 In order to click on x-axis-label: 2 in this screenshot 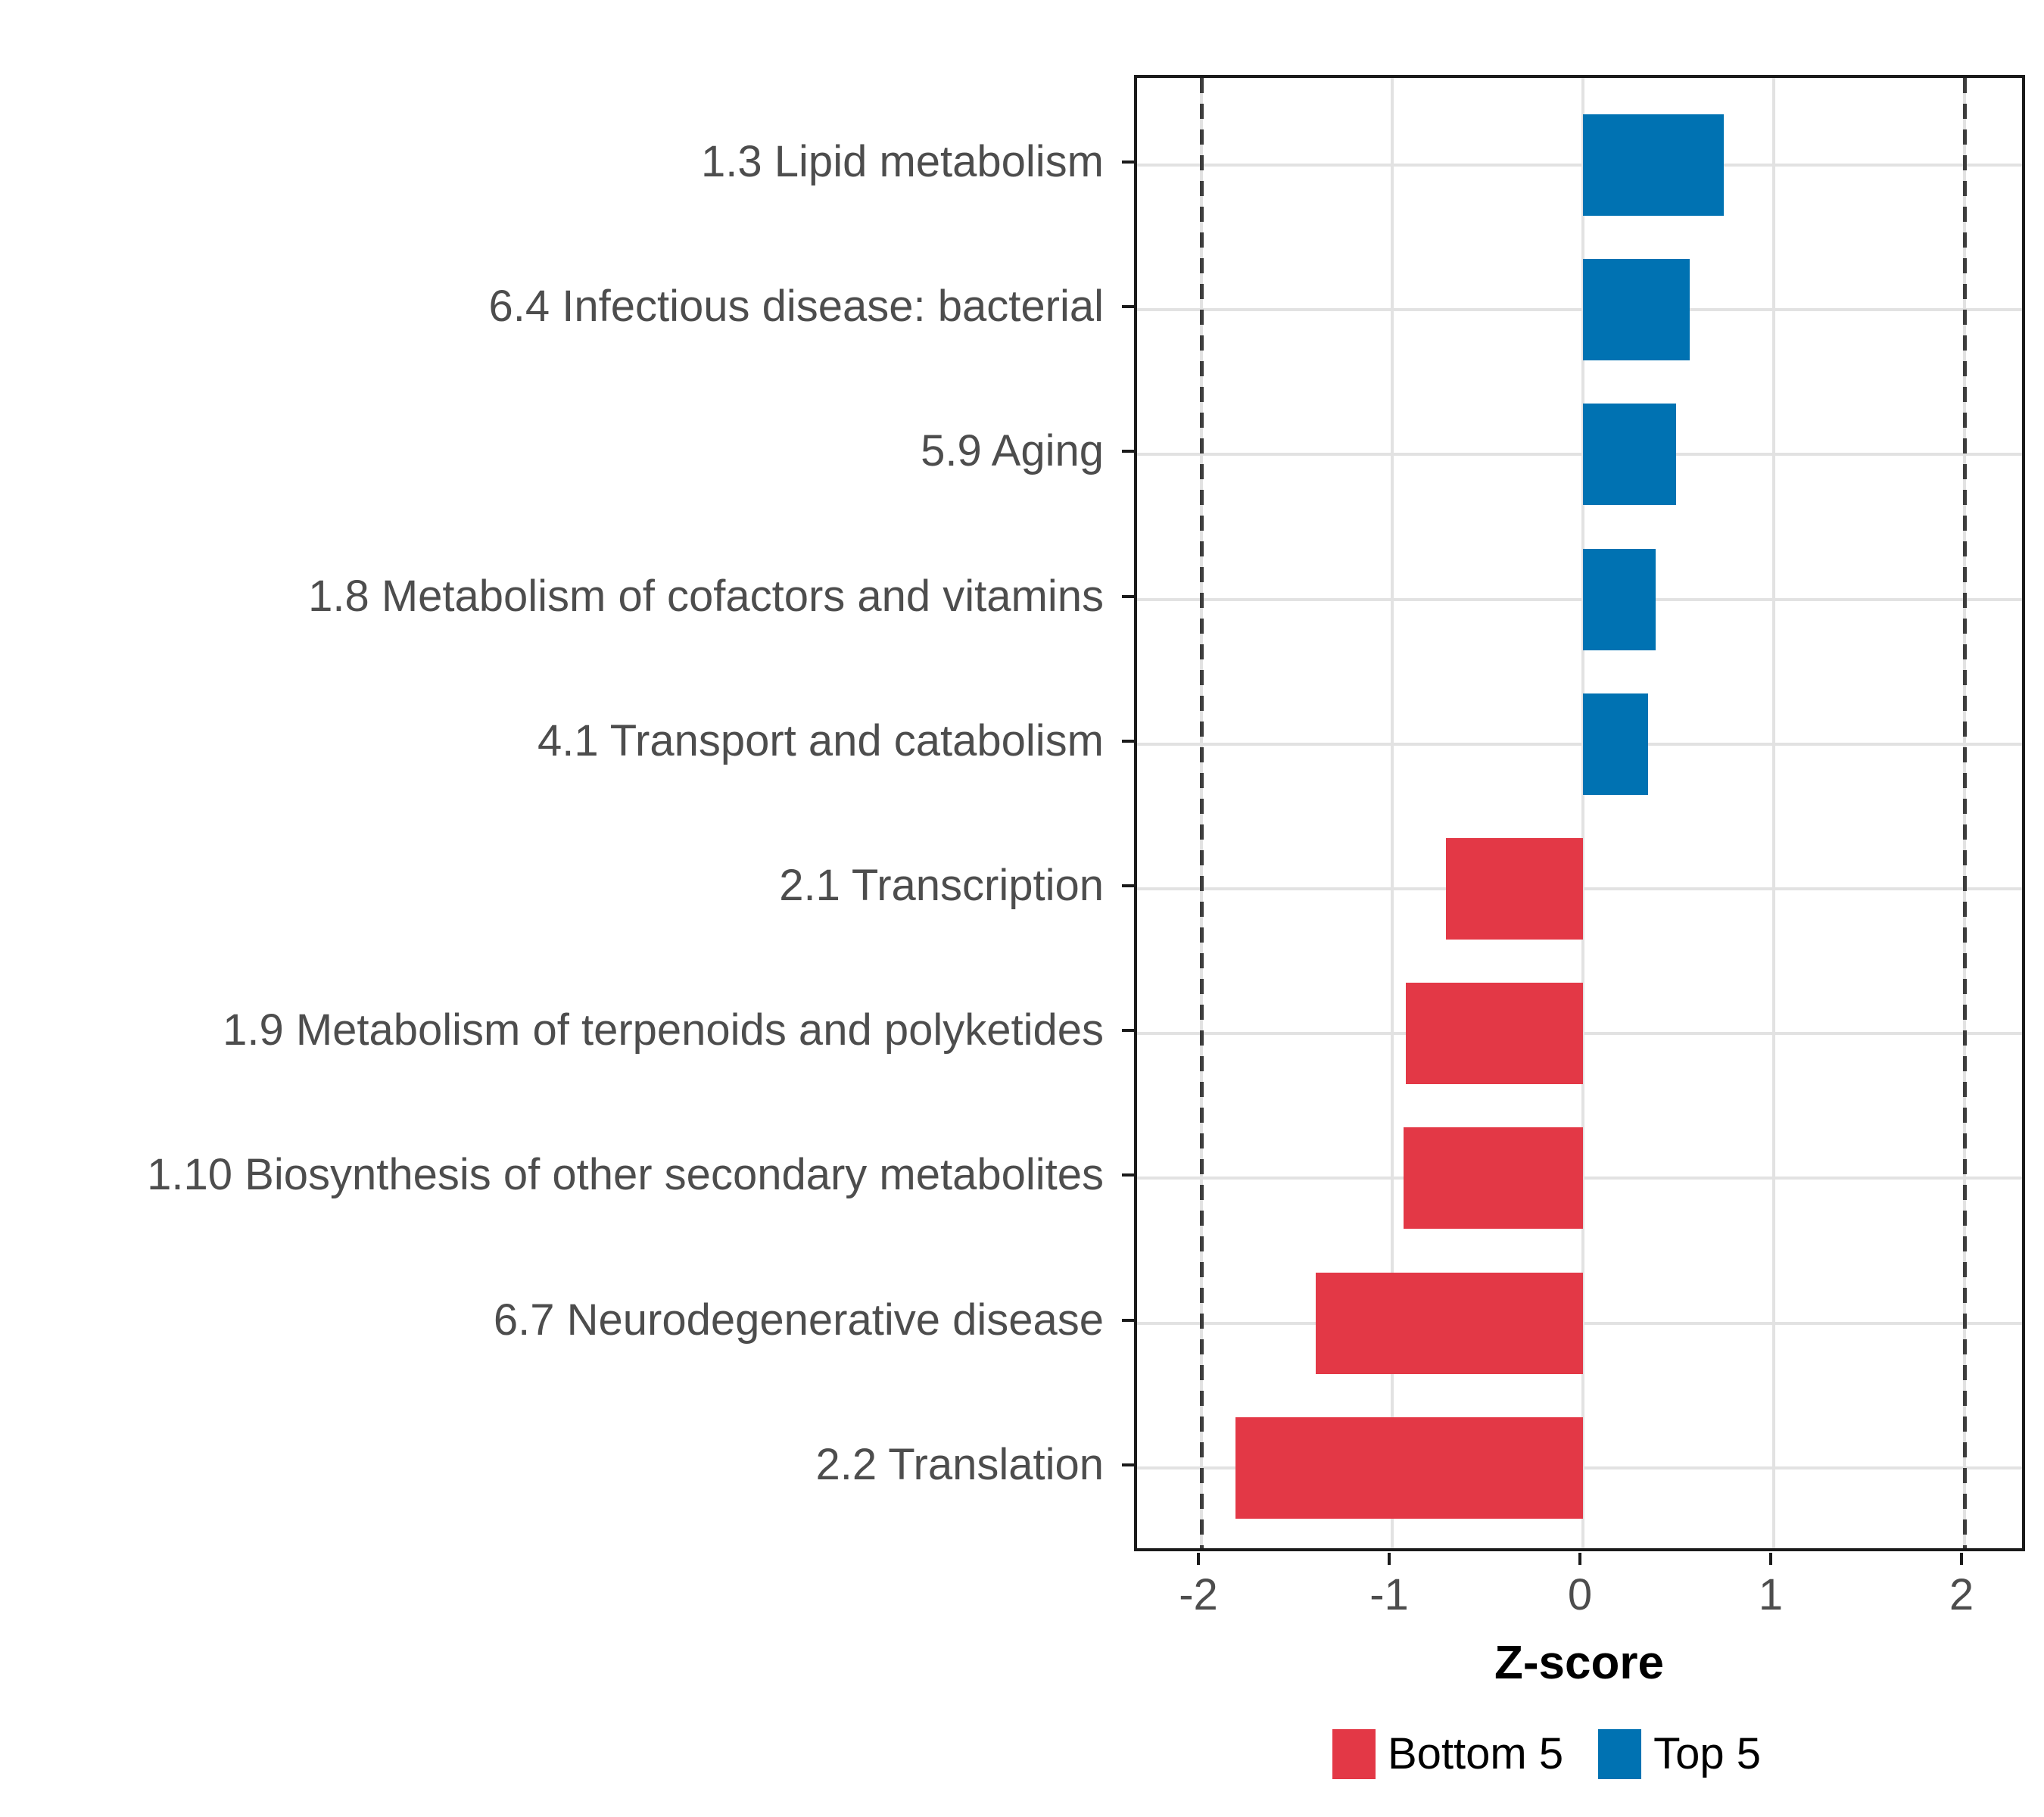, I will do `click(1962, 1594)`.